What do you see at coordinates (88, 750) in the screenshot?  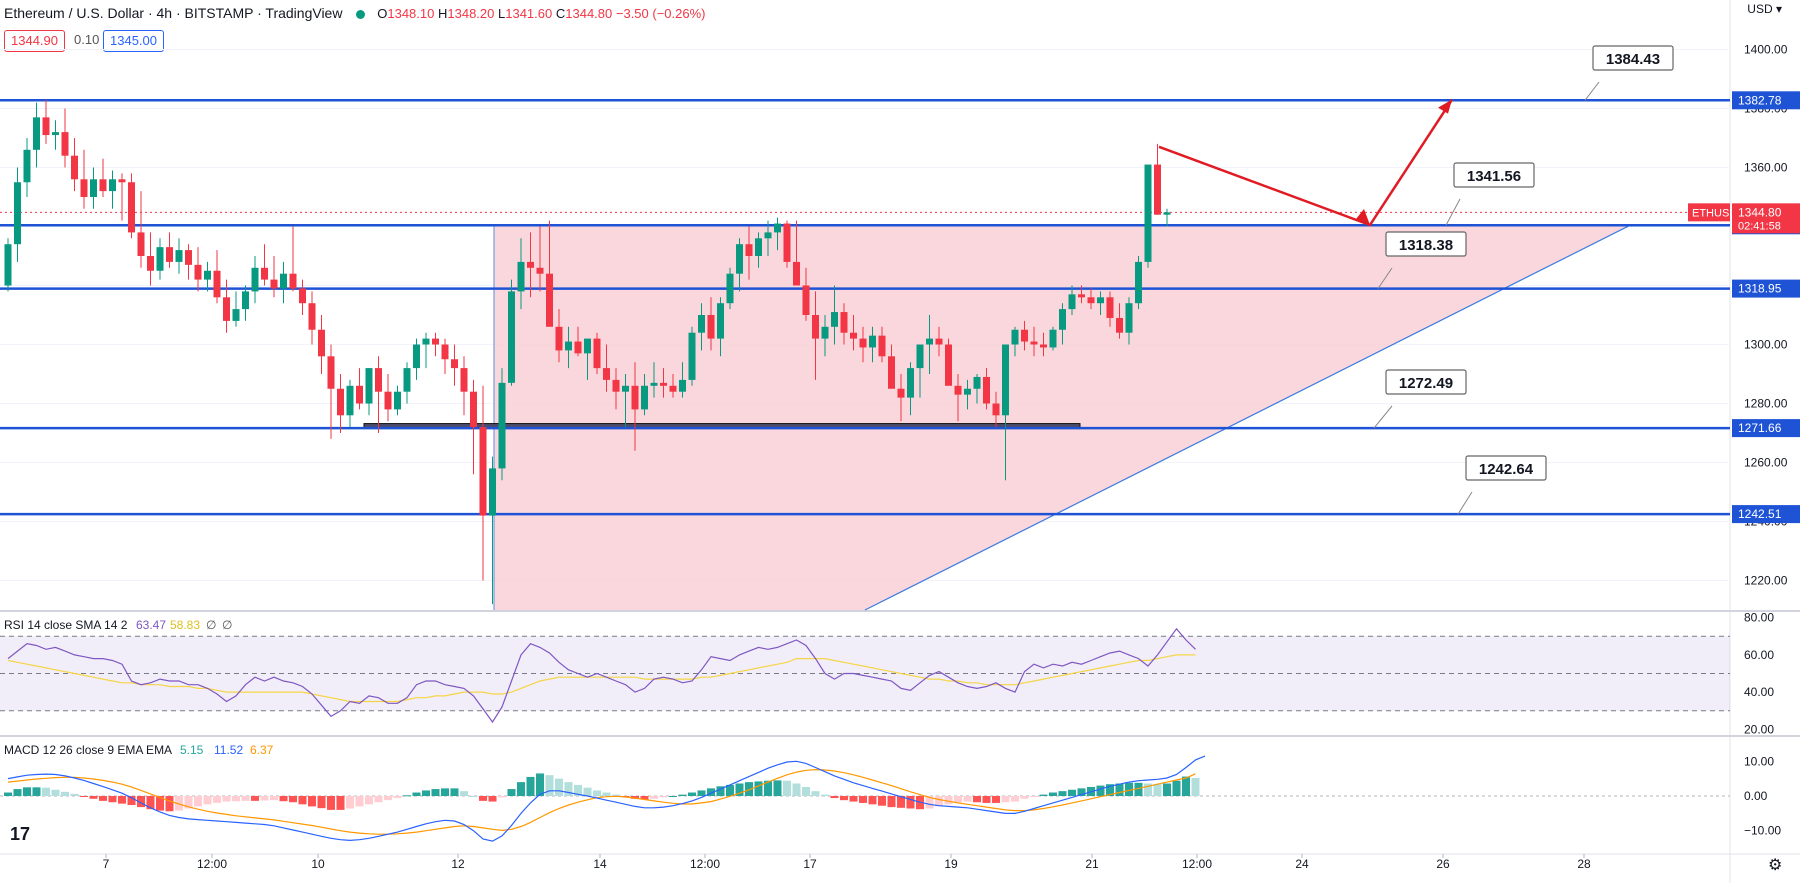 I see `macd-legend-title: MACD 12 26 close 9 EMA EMA` at bounding box center [88, 750].